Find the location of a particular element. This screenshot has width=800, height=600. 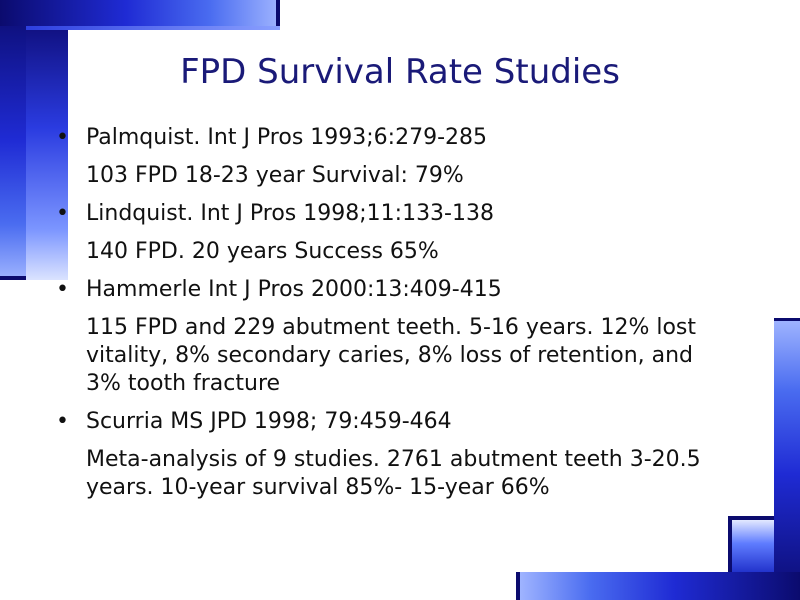

bullet-item: • Scurria MS JPD 1998; 79:459-464 is located at coordinates (381, 422).